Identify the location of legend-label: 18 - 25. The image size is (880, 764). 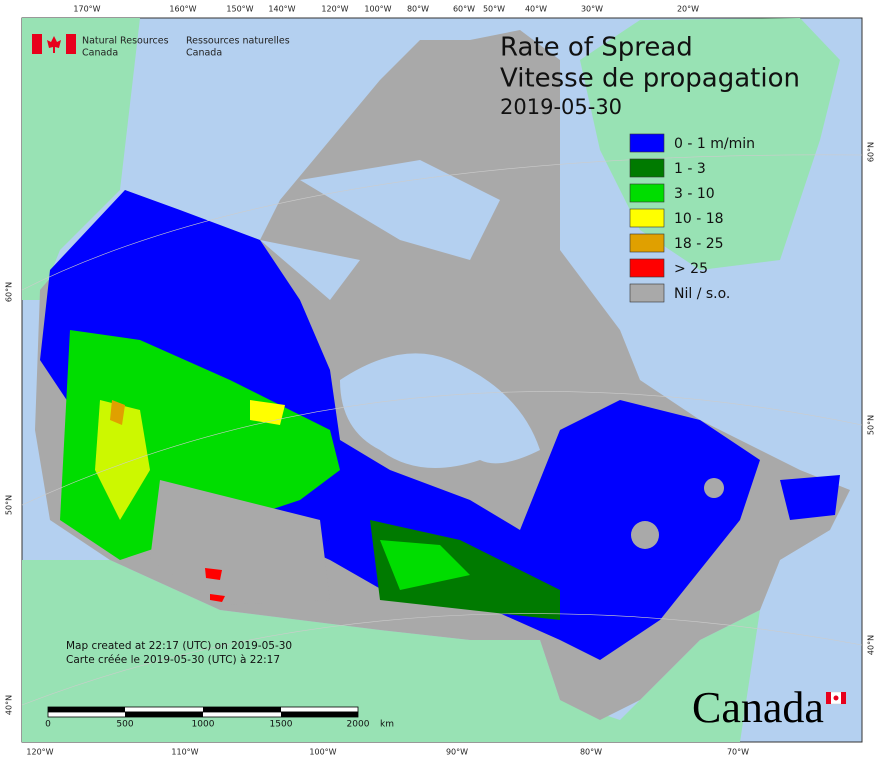
(699, 244).